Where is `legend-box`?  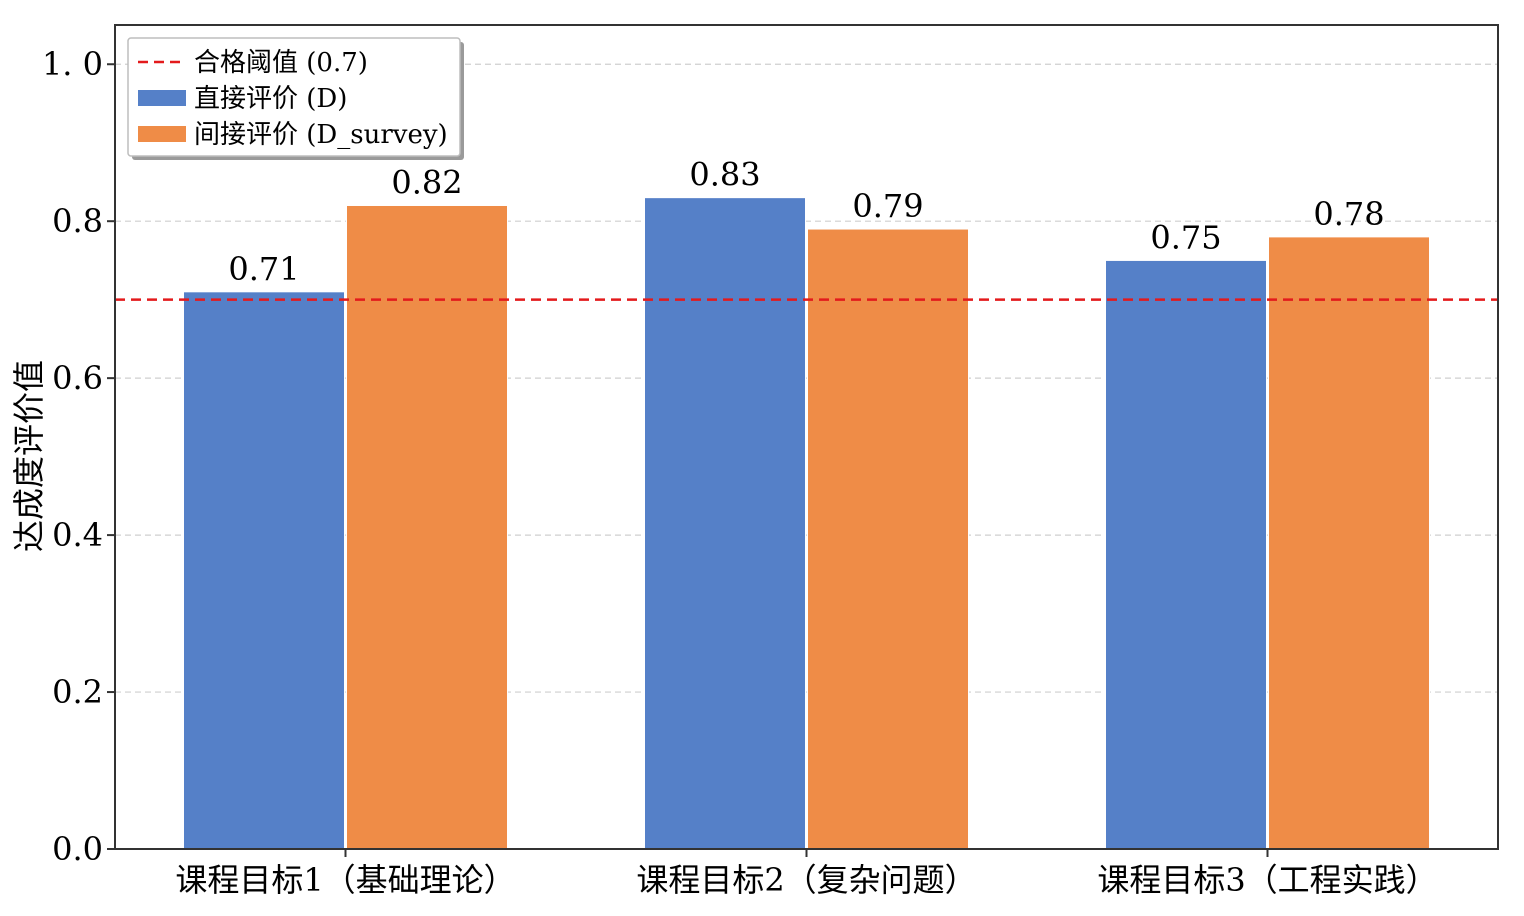 legend-box is located at coordinates (294, 97).